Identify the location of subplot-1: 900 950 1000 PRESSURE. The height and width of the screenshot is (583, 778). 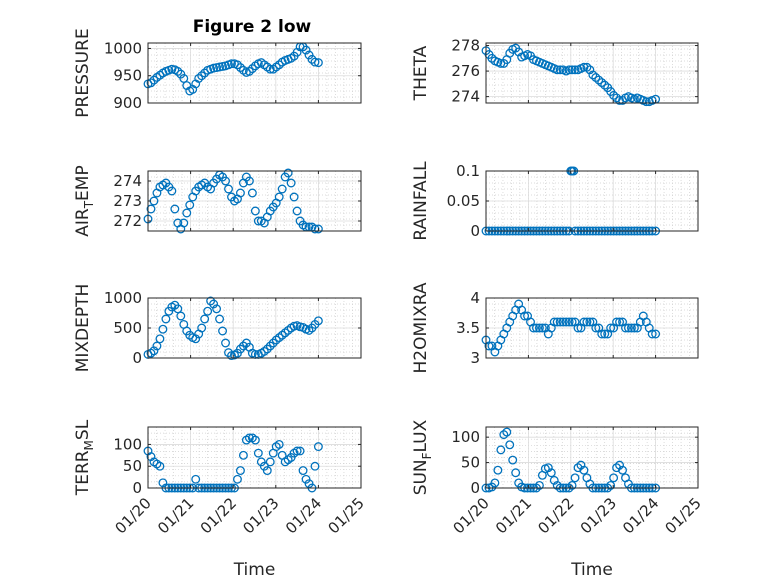
(217, 73).